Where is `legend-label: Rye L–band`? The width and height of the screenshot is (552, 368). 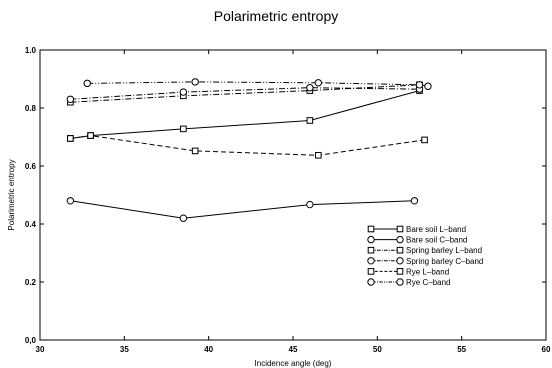 legend-label: Rye L–band is located at coordinates (427, 271).